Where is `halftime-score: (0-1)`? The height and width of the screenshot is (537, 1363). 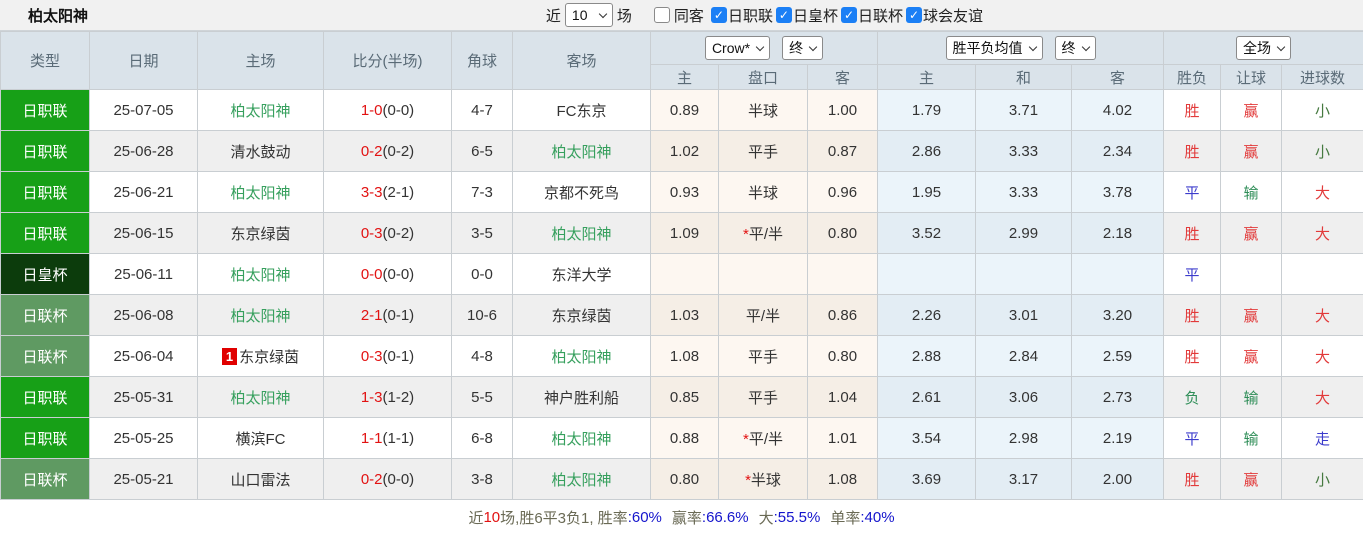 halftime-score: (0-1) is located at coordinates (398, 356).